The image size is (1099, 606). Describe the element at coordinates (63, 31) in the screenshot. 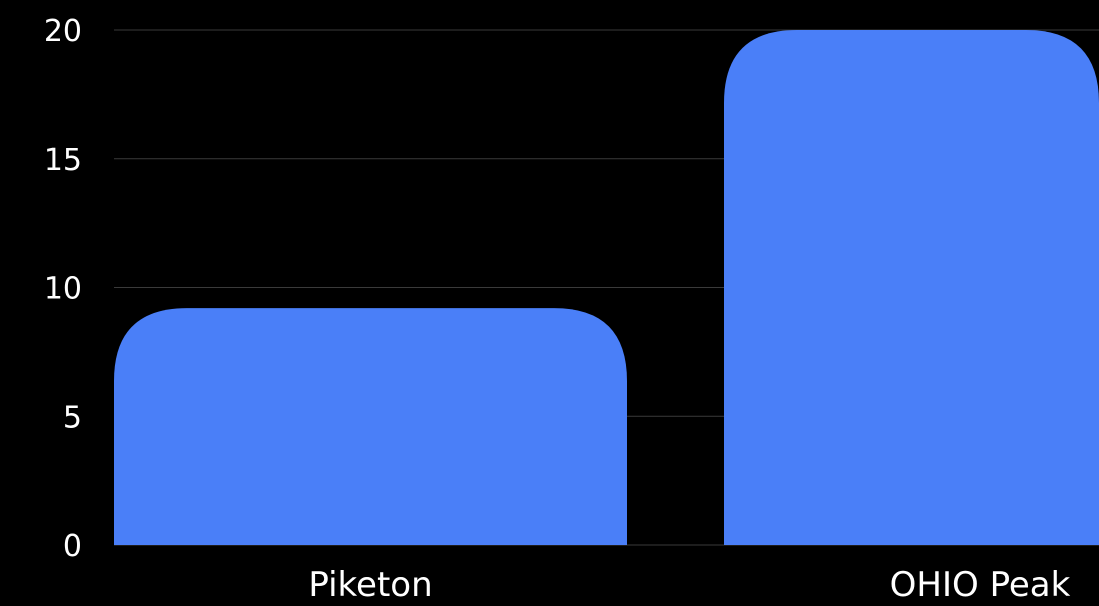

I see `y-tick-label: 20` at that location.